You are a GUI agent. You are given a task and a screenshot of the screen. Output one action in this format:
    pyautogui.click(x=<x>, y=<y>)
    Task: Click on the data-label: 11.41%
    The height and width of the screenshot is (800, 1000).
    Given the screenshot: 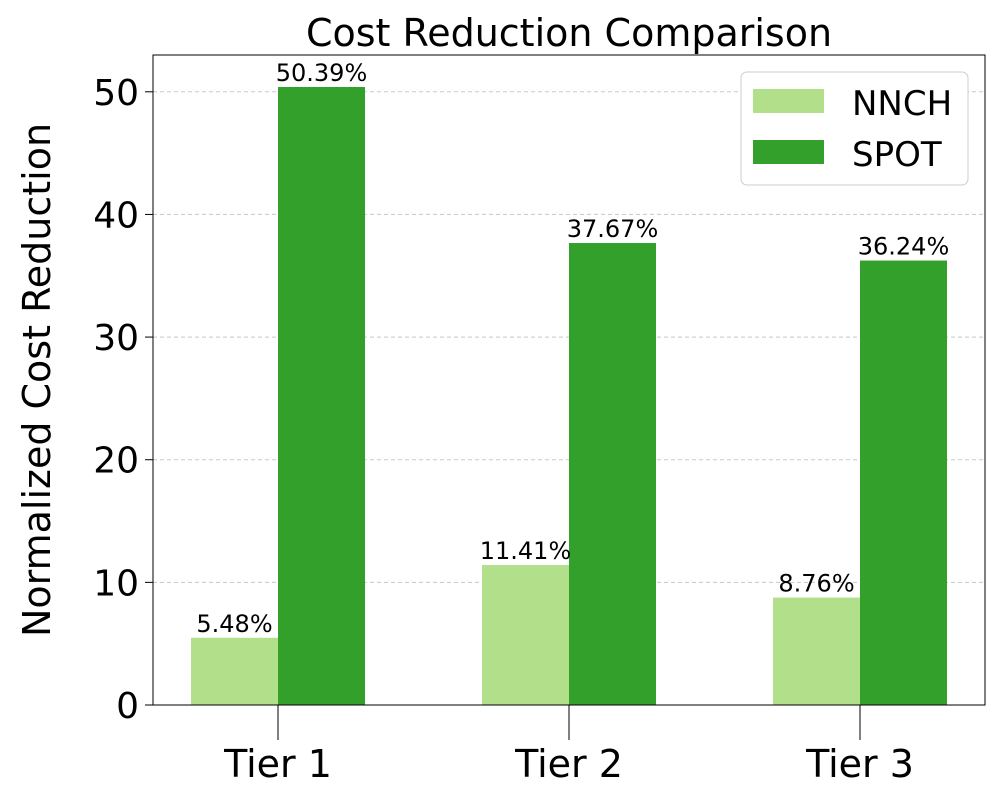 What is the action you would take?
    pyautogui.click(x=526, y=551)
    